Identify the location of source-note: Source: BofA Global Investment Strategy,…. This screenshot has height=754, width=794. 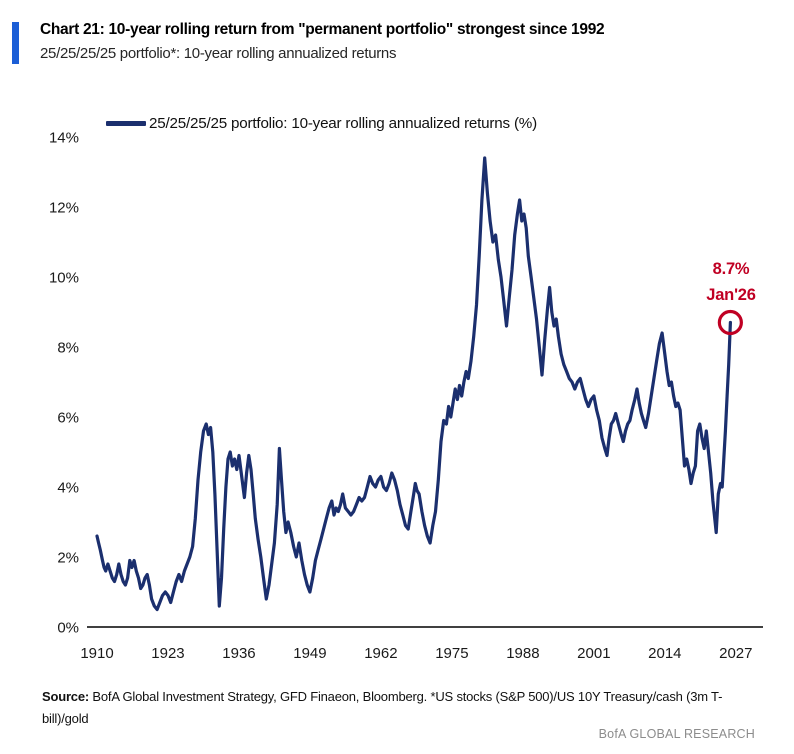
(400, 708).